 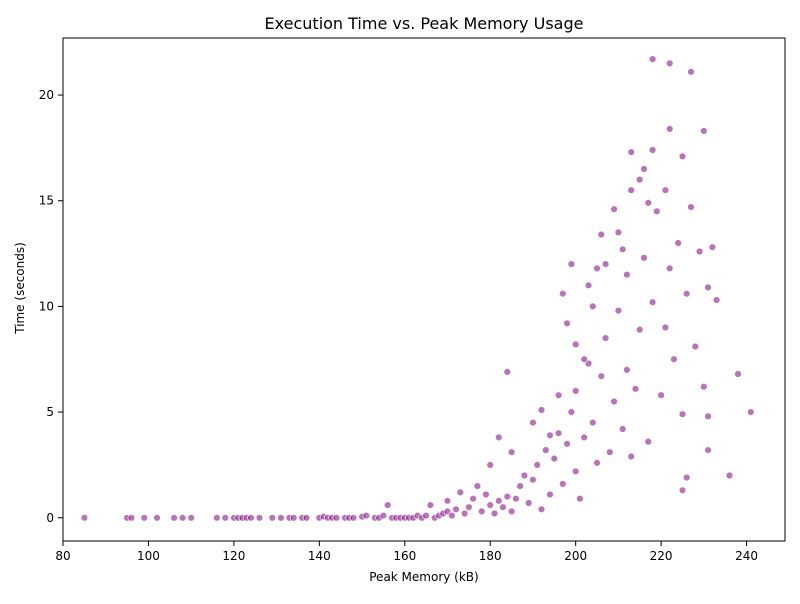 I want to click on x-tick-label: 100, so click(x=148, y=556).